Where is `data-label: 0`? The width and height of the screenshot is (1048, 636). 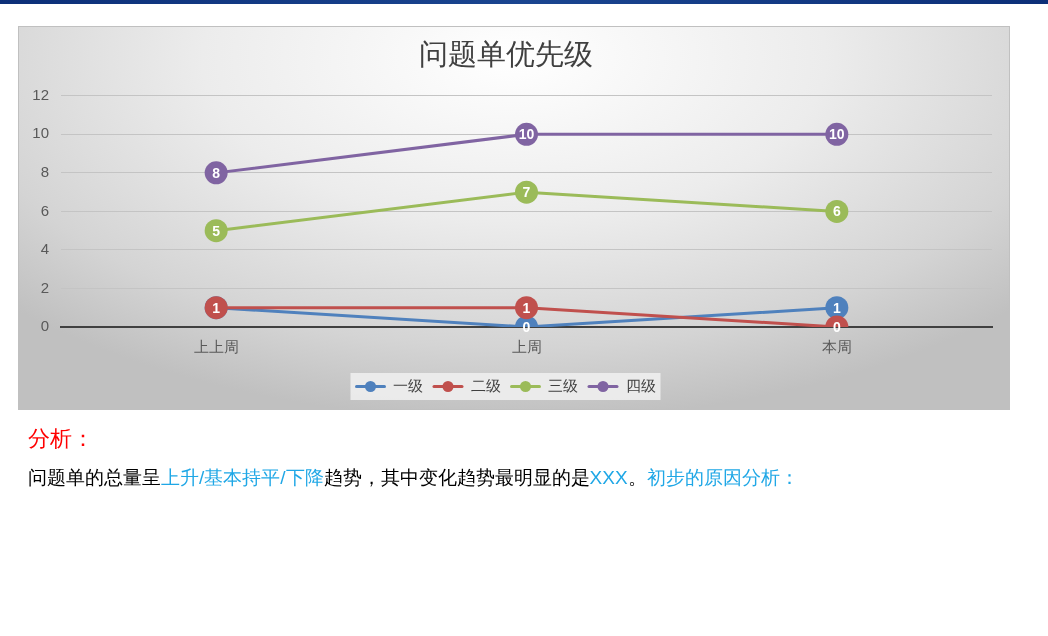
data-label: 0 is located at coordinates (836, 326).